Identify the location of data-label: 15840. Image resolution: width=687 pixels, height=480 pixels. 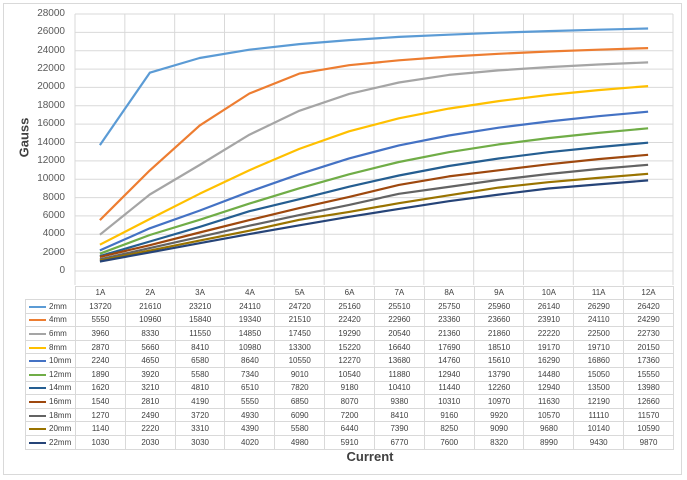
(200, 320).